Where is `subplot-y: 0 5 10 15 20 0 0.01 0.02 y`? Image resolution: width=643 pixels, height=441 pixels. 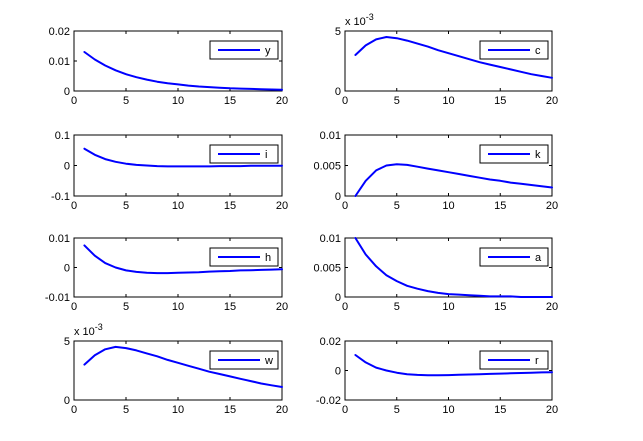
subplot-y: 0 5 10 15 20 0 0.01 0.02 y is located at coordinates (169, 66).